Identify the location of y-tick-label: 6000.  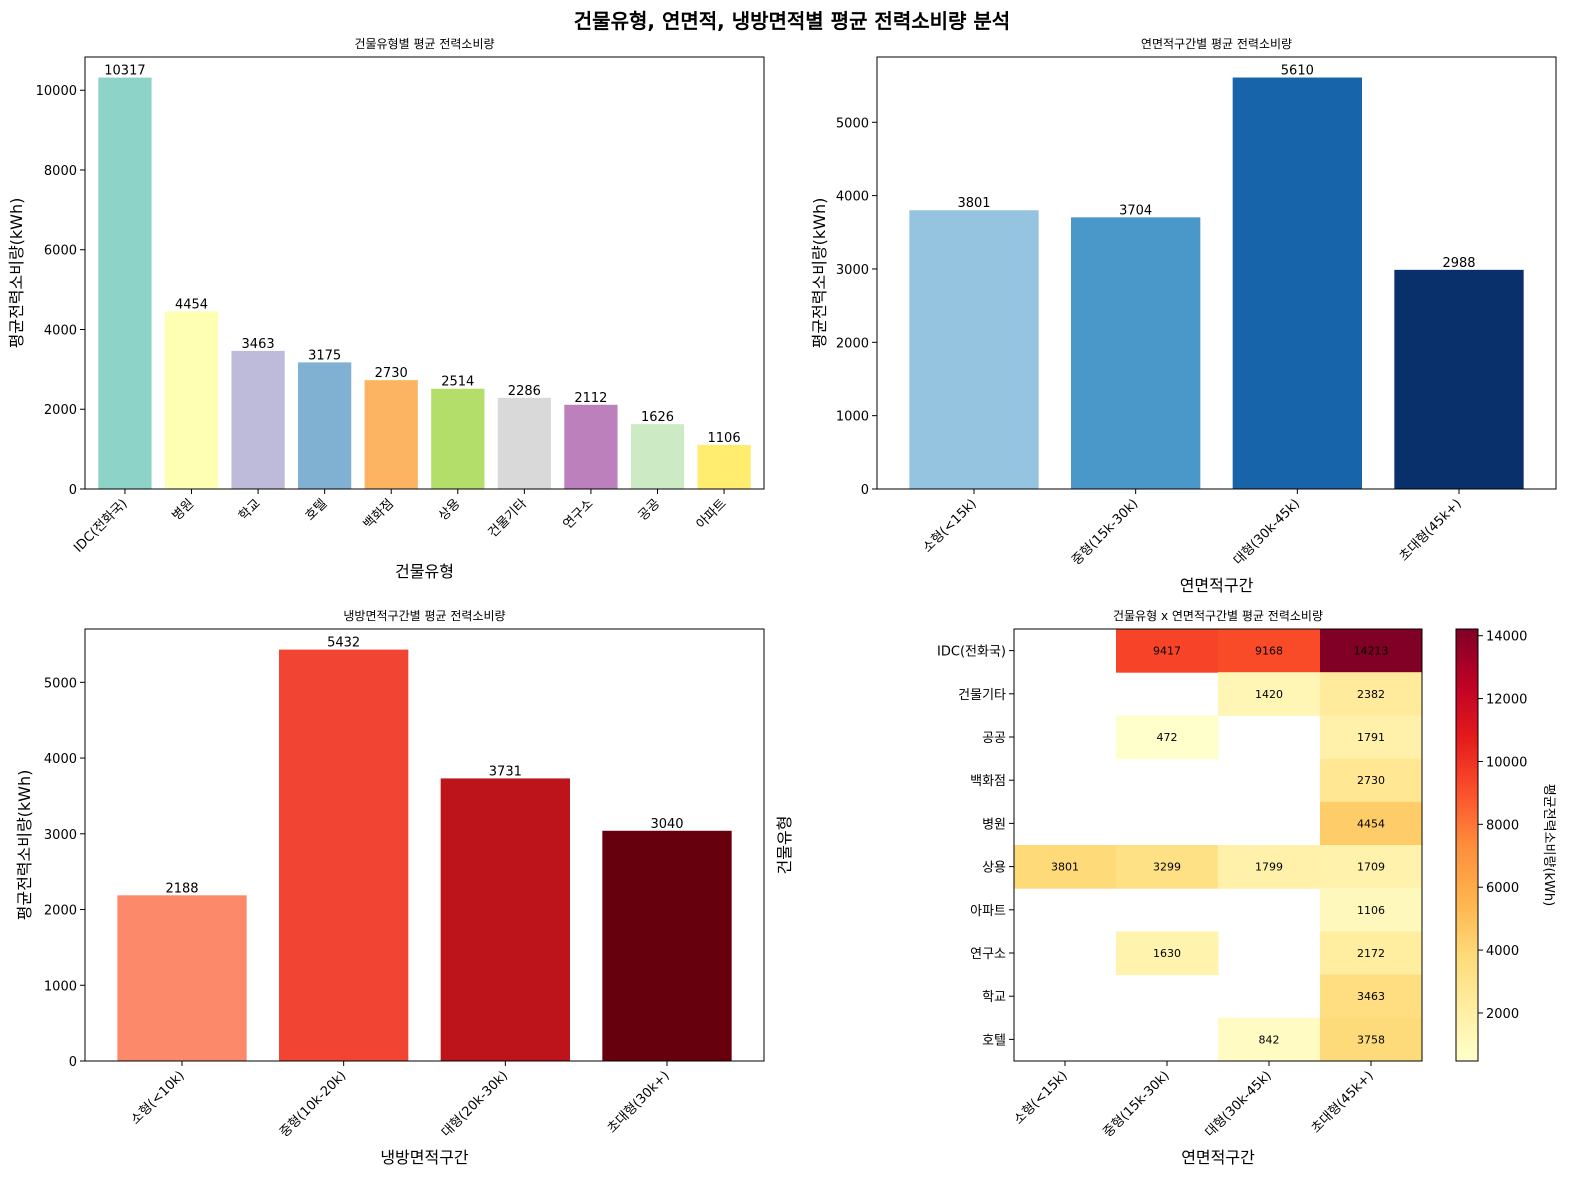
(60, 251).